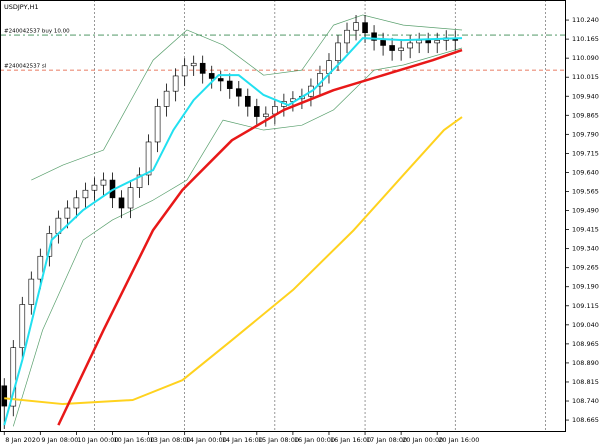  I want to click on y-tick-label: 109.040, so click(585, 325).